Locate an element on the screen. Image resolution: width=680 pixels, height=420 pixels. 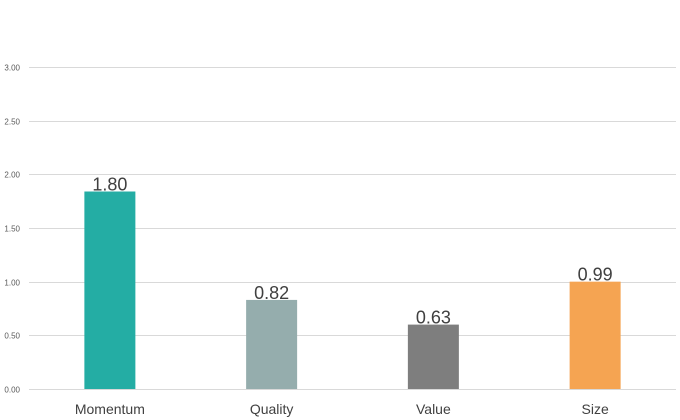
y-axis-ticks: 0.00 0.50 1.00 1.50 2.00 2.50 3.00 is located at coordinates (12, 229).